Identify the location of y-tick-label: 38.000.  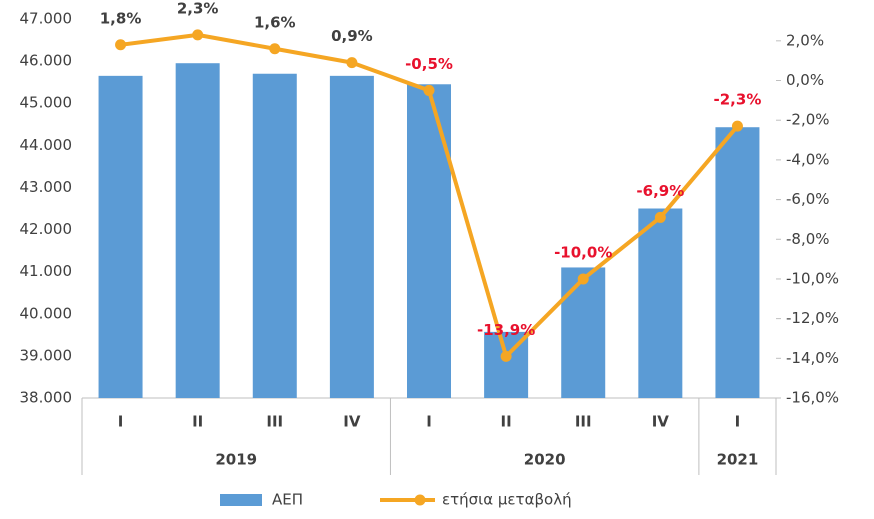
(46, 398).